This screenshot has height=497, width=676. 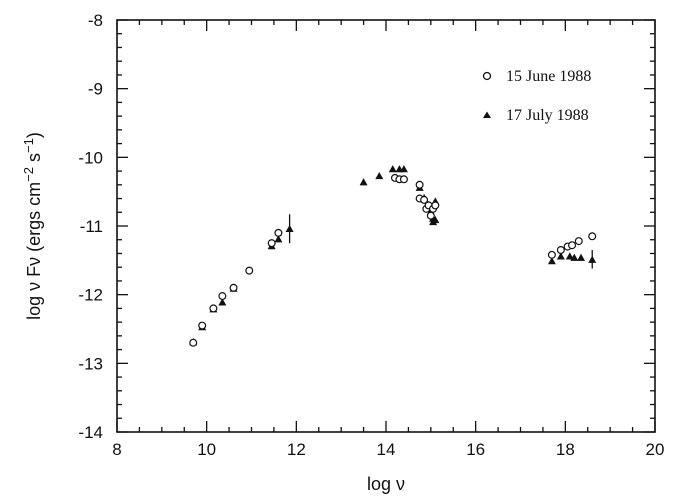 What do you see at coordinates (487, 76) in the screenshot?
I see `legend-marker-open-circle` at bounding box center [487, 76].